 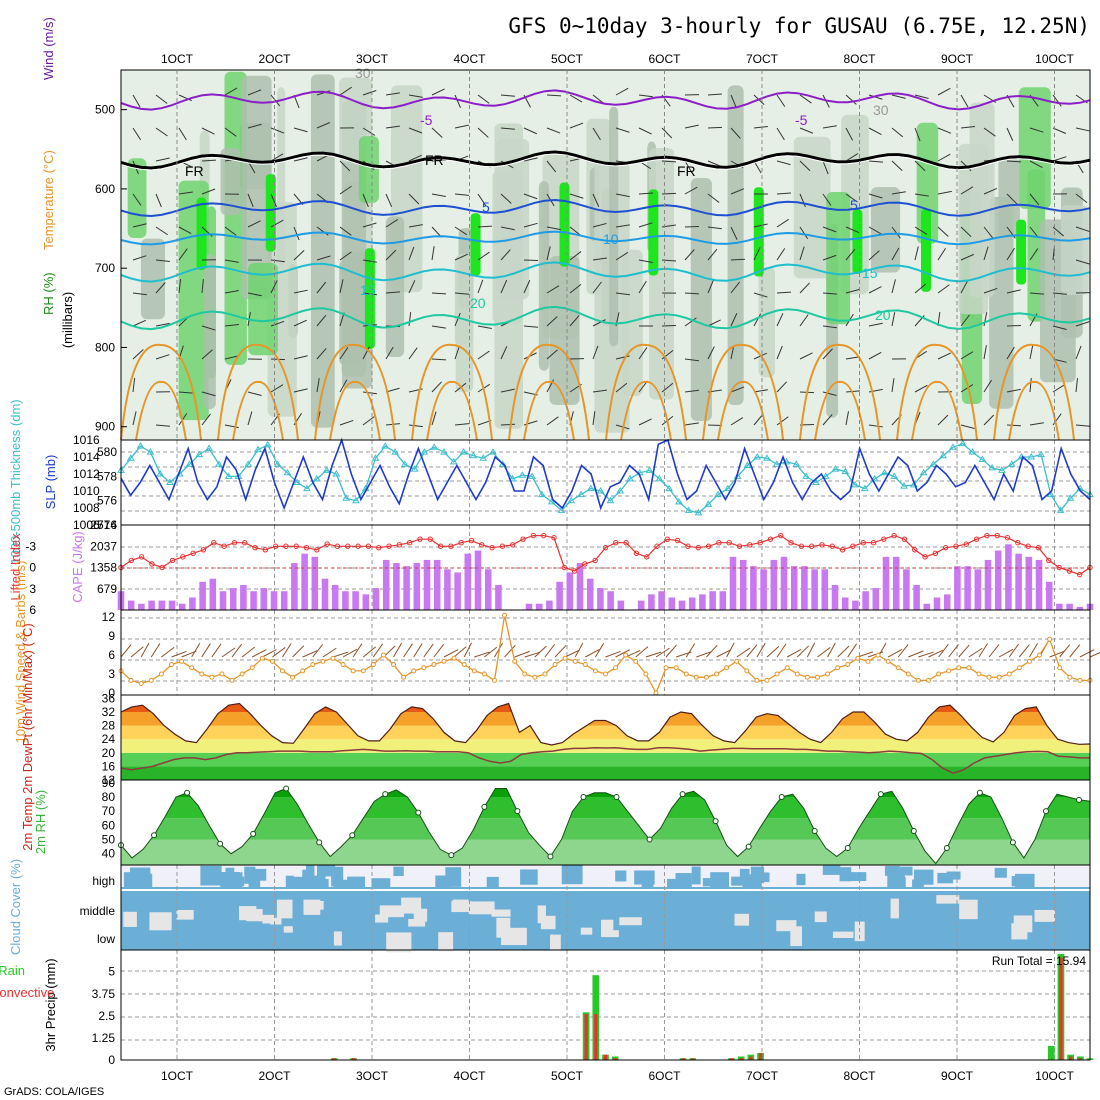 What do you see at coordinates (363, 73) in the screenshot?
I see `contour-label: 30` at bounding box center [363, 73].